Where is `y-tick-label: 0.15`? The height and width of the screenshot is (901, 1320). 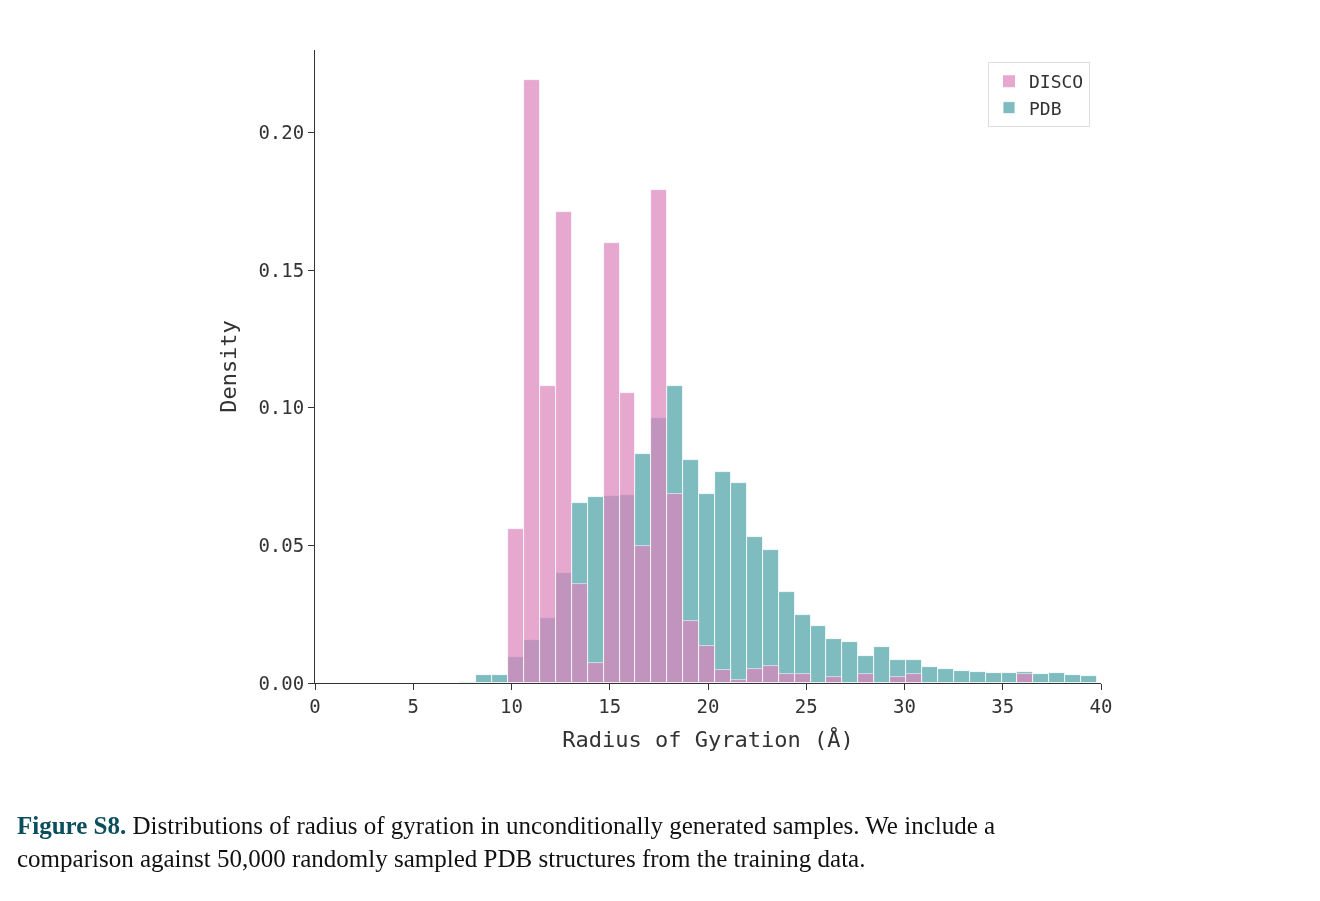
y-tick-label: 0.15 is located at coordinates (281, 269).